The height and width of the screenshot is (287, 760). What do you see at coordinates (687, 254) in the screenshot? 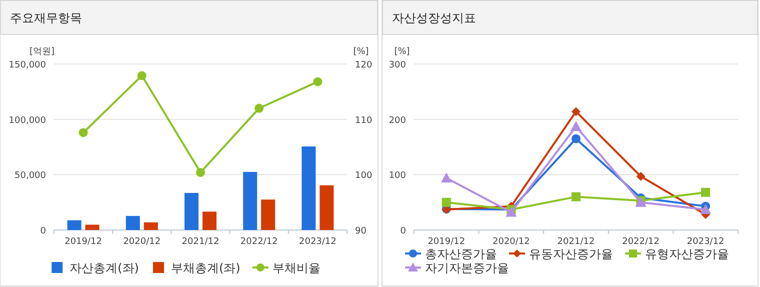
I see `legend-label: 유형자산증가율` at bounding box center [687, 254].